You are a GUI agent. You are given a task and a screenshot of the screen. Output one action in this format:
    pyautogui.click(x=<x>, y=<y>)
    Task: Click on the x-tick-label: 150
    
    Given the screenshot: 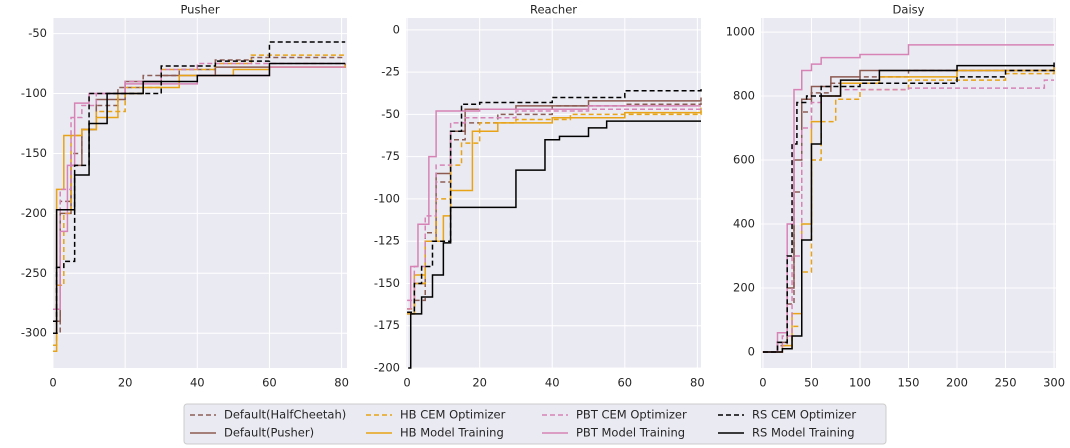 What is the action you would take?
    pyautogui.click(x=909, y=383)
    